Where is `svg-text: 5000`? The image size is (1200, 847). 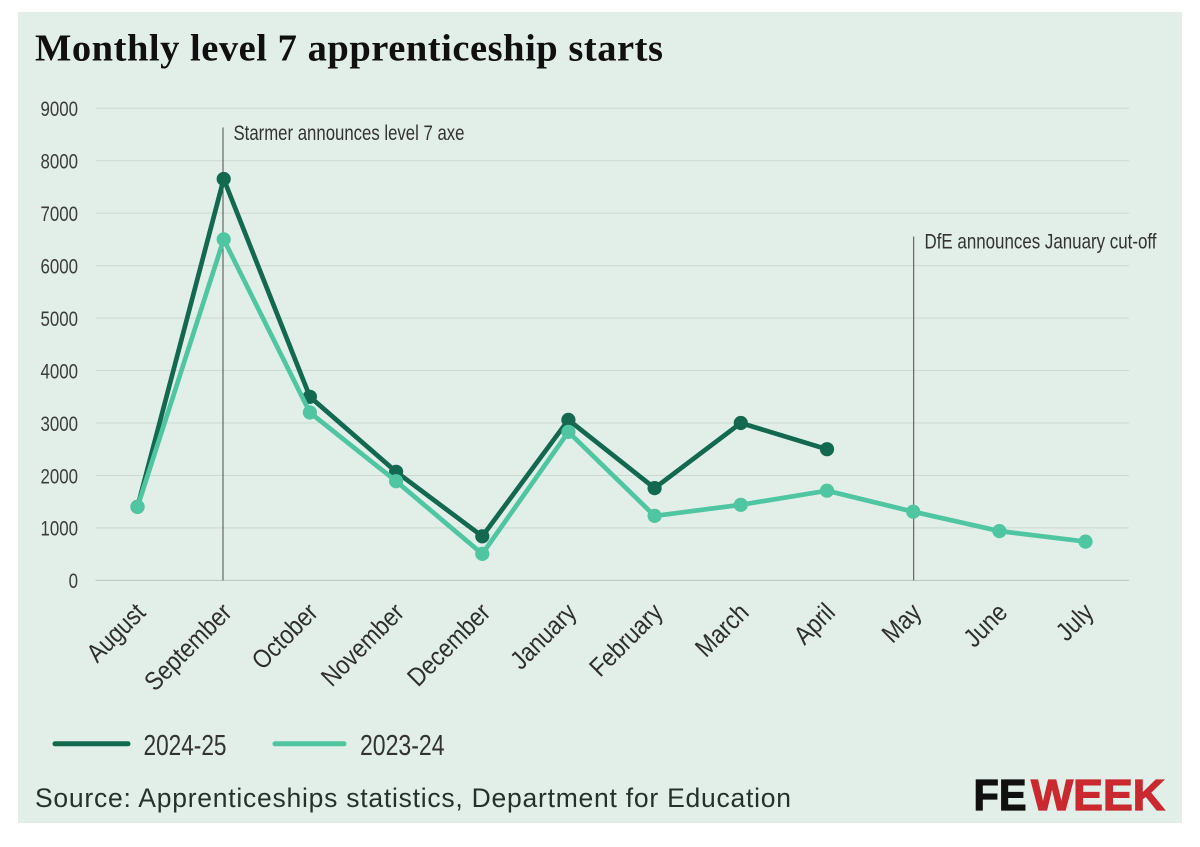 svg-text: 5000 is located at coordinates (60, 319).